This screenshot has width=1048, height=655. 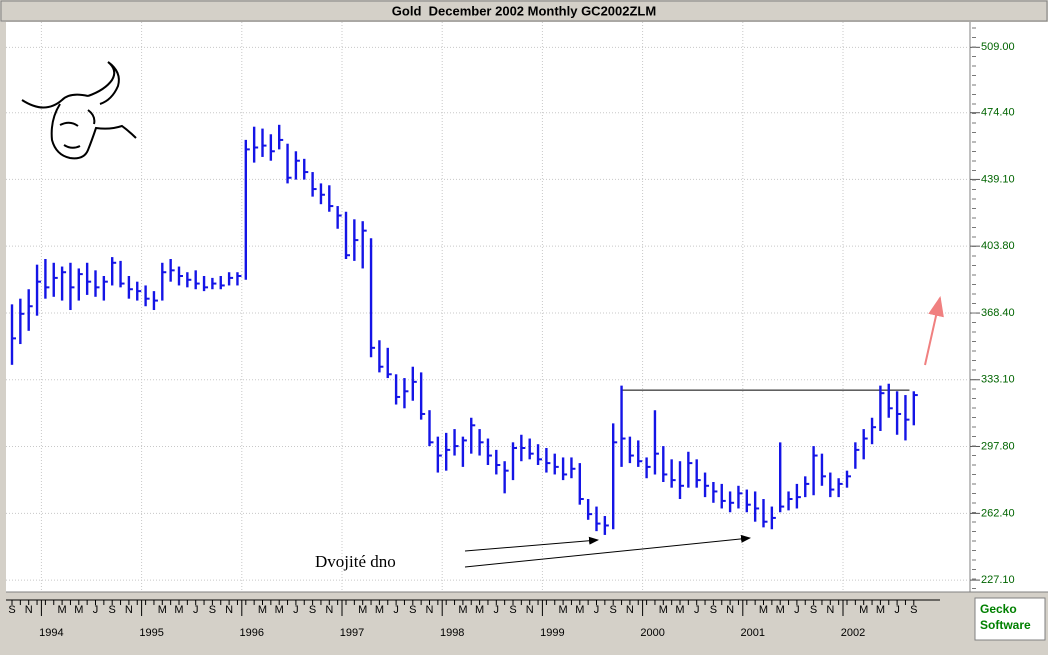 I want to click on y-tick-label: 262.40, so click(x=998, y=513).